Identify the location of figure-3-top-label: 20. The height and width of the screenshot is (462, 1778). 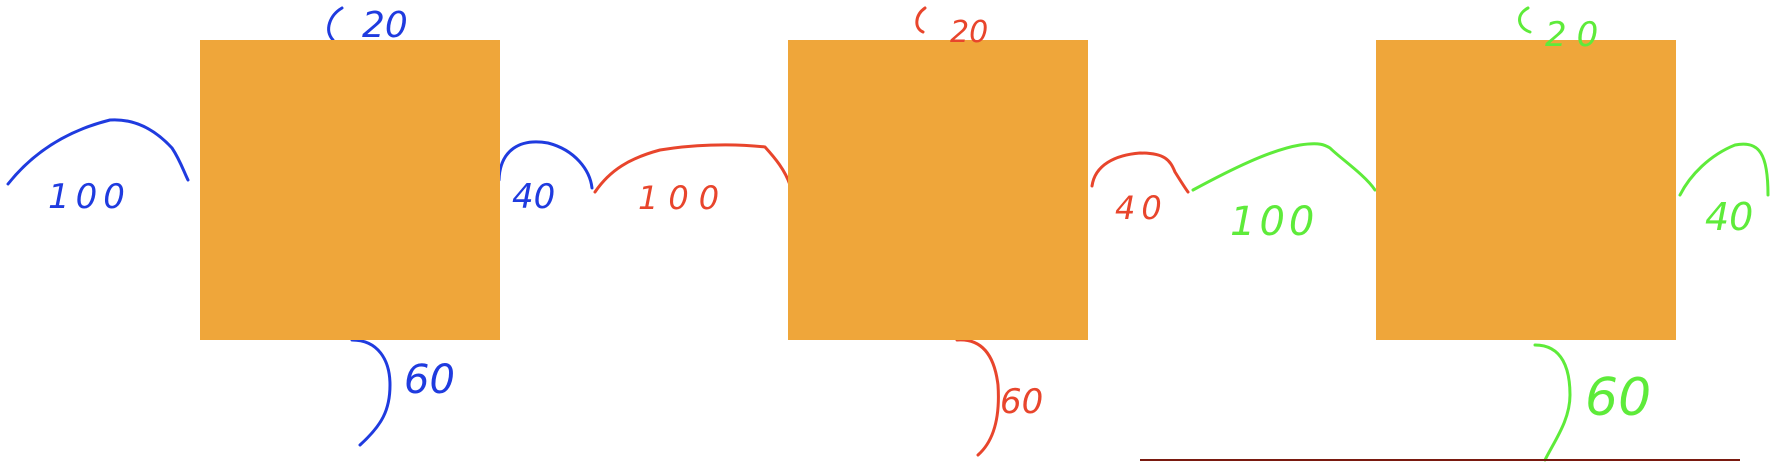
(1577, 35).